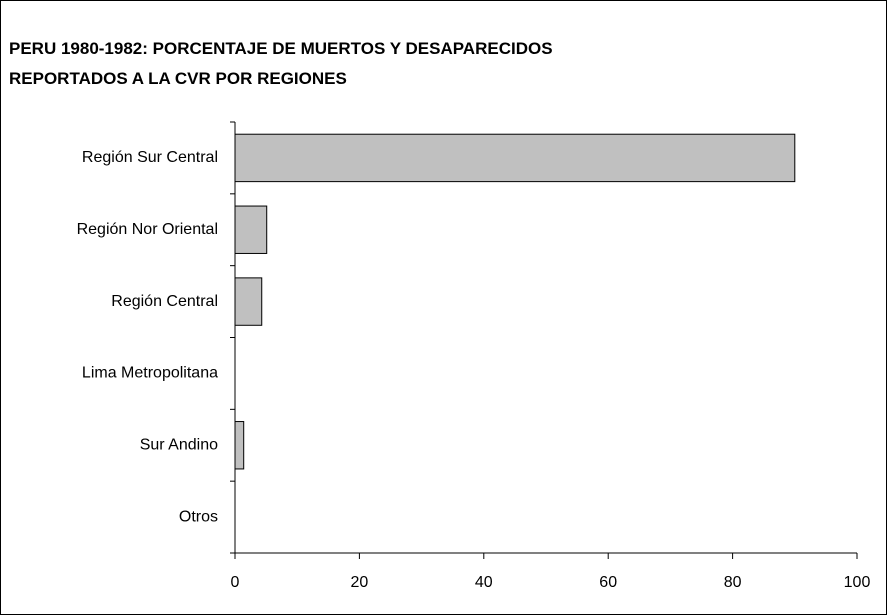 This screenshot has width=887, height=615. Describe the element at coordinates (360, 582) in the screenshot. I see `x-tick-label: 20` at that location.